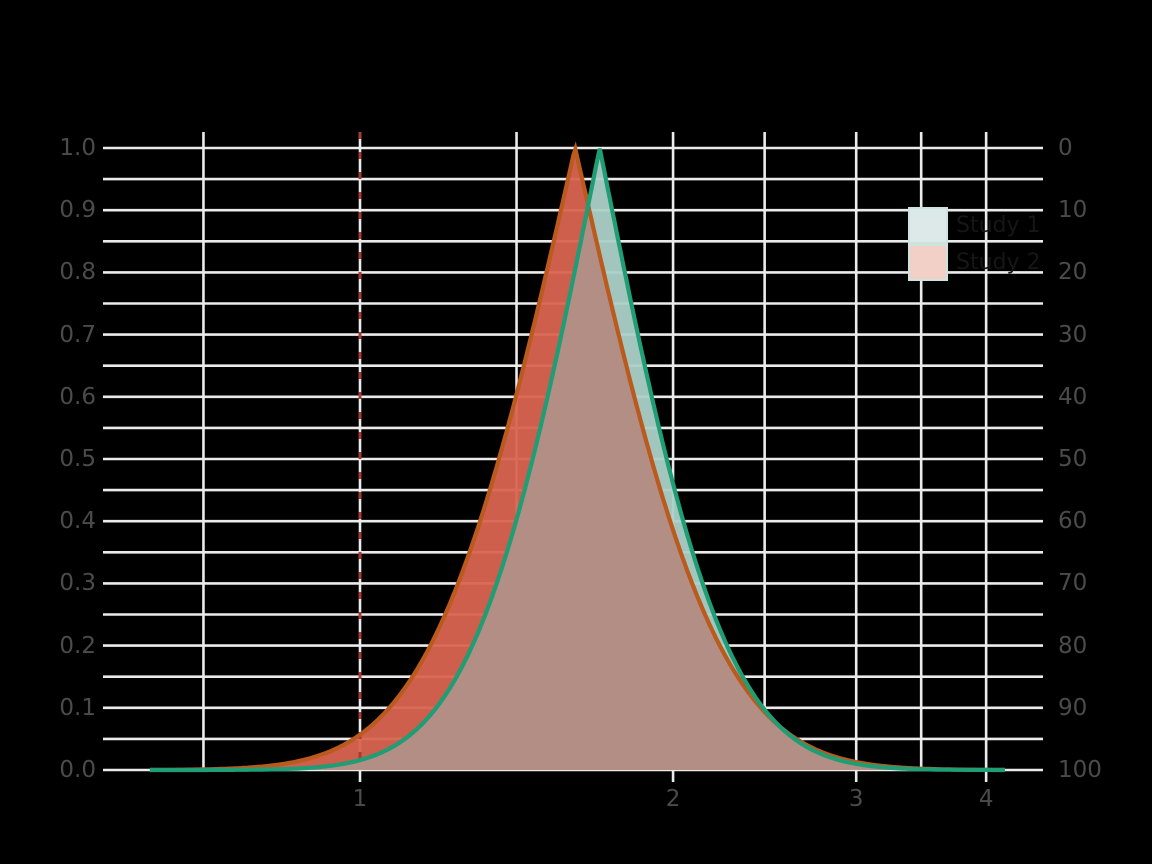 Image resolution: width=1152 pixels, height=864 pixels. Describe the element at coordinates (1073, 210) in the screenshot. I see `y-axis-right-tick-label: 10` at that location.